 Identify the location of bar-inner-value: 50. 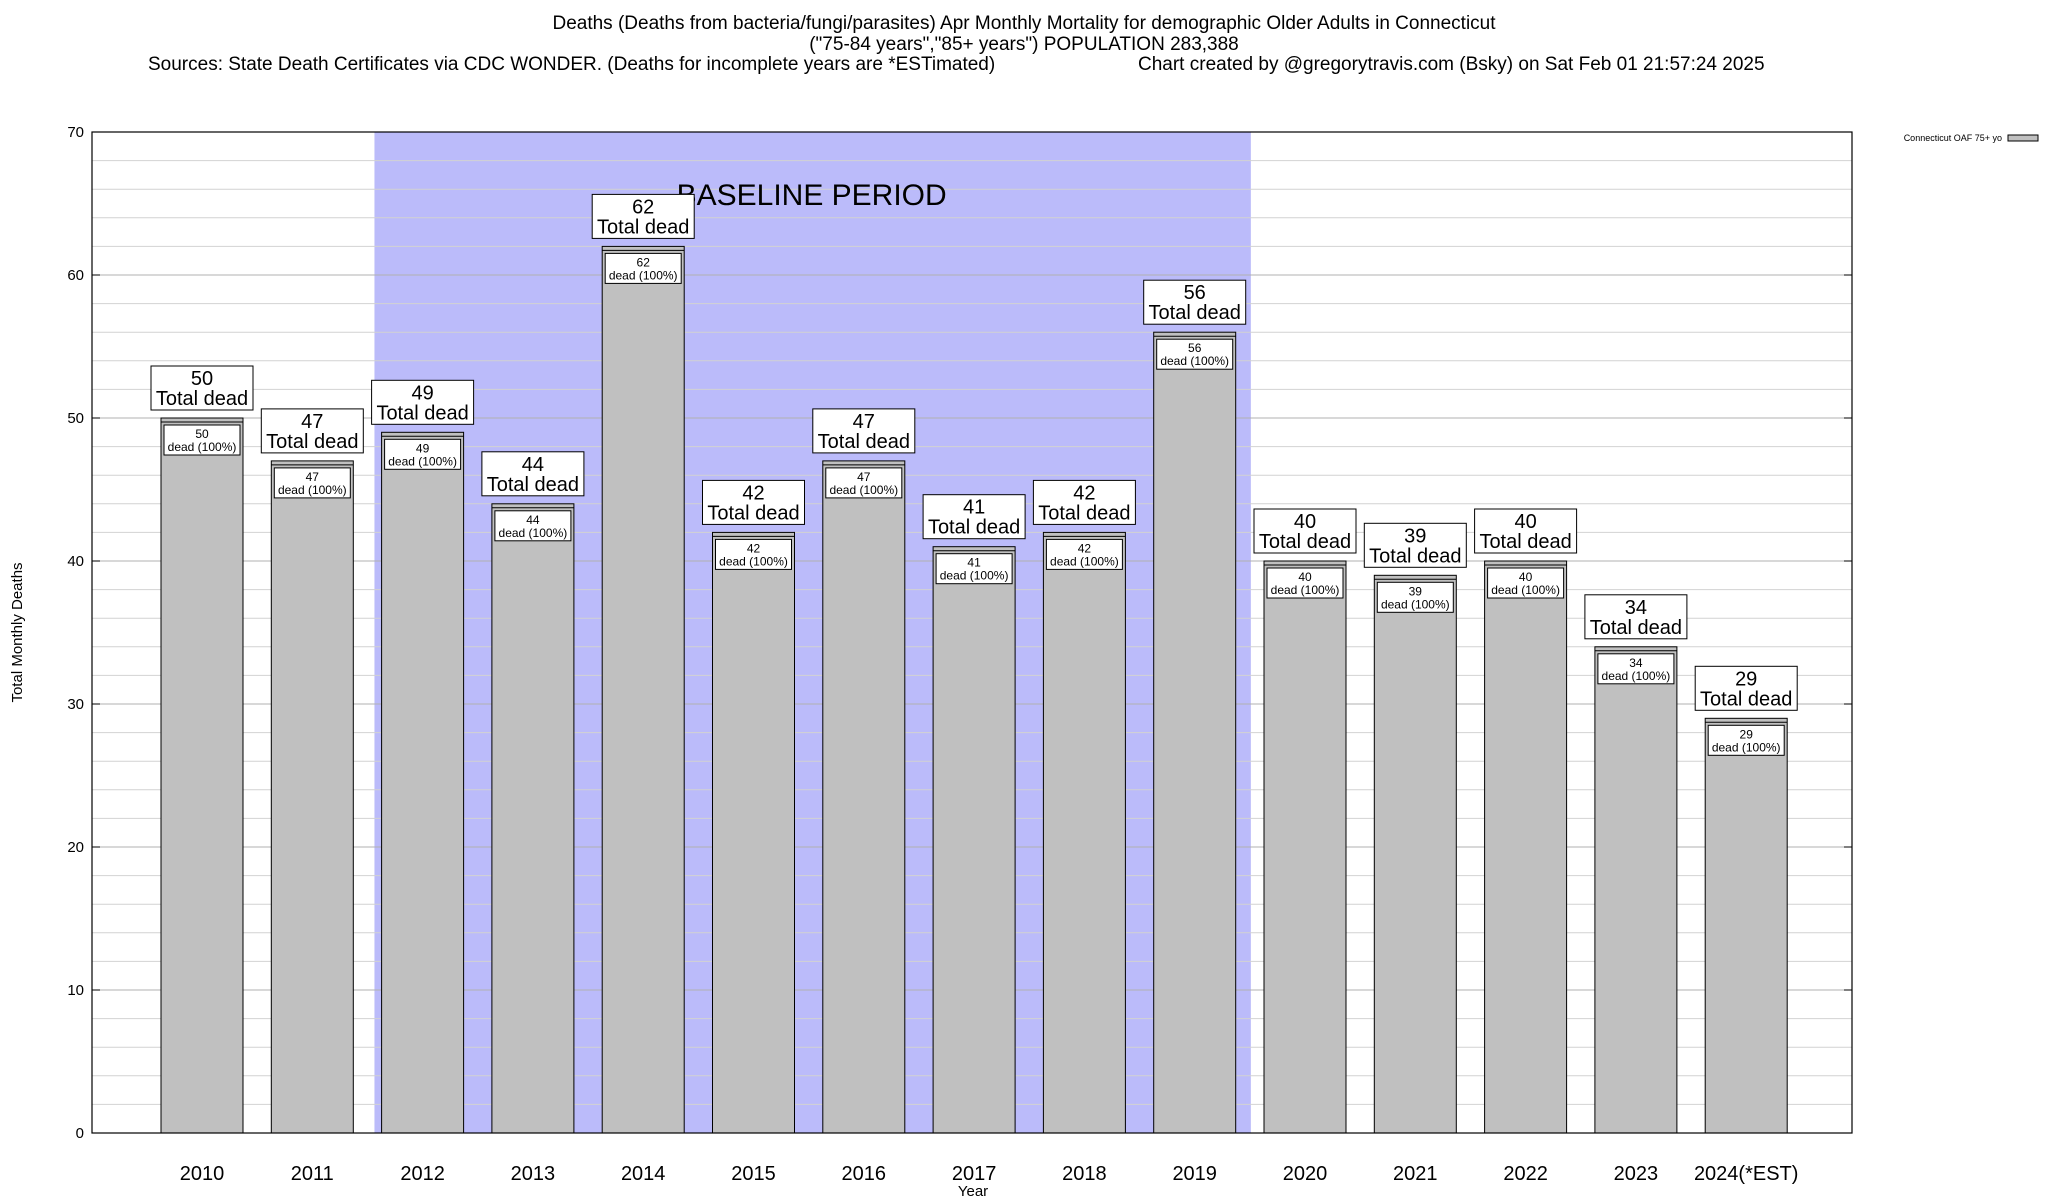
(202, 434).